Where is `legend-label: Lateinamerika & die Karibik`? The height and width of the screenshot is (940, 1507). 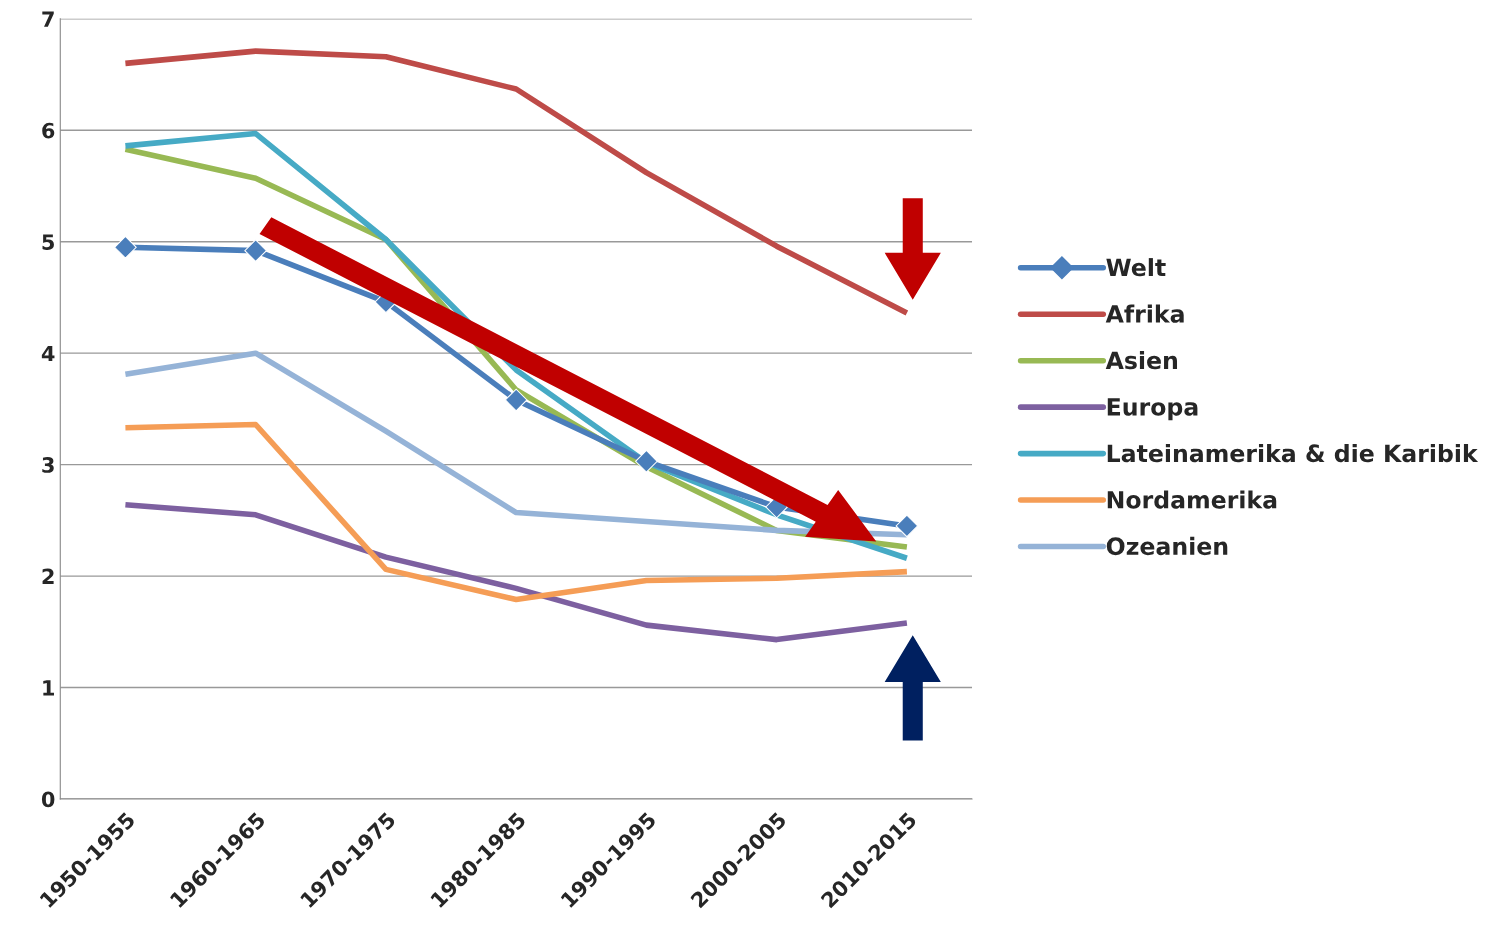
legend-label: Lateinamerika & die Karibik is located at coordinates (1293, 453).